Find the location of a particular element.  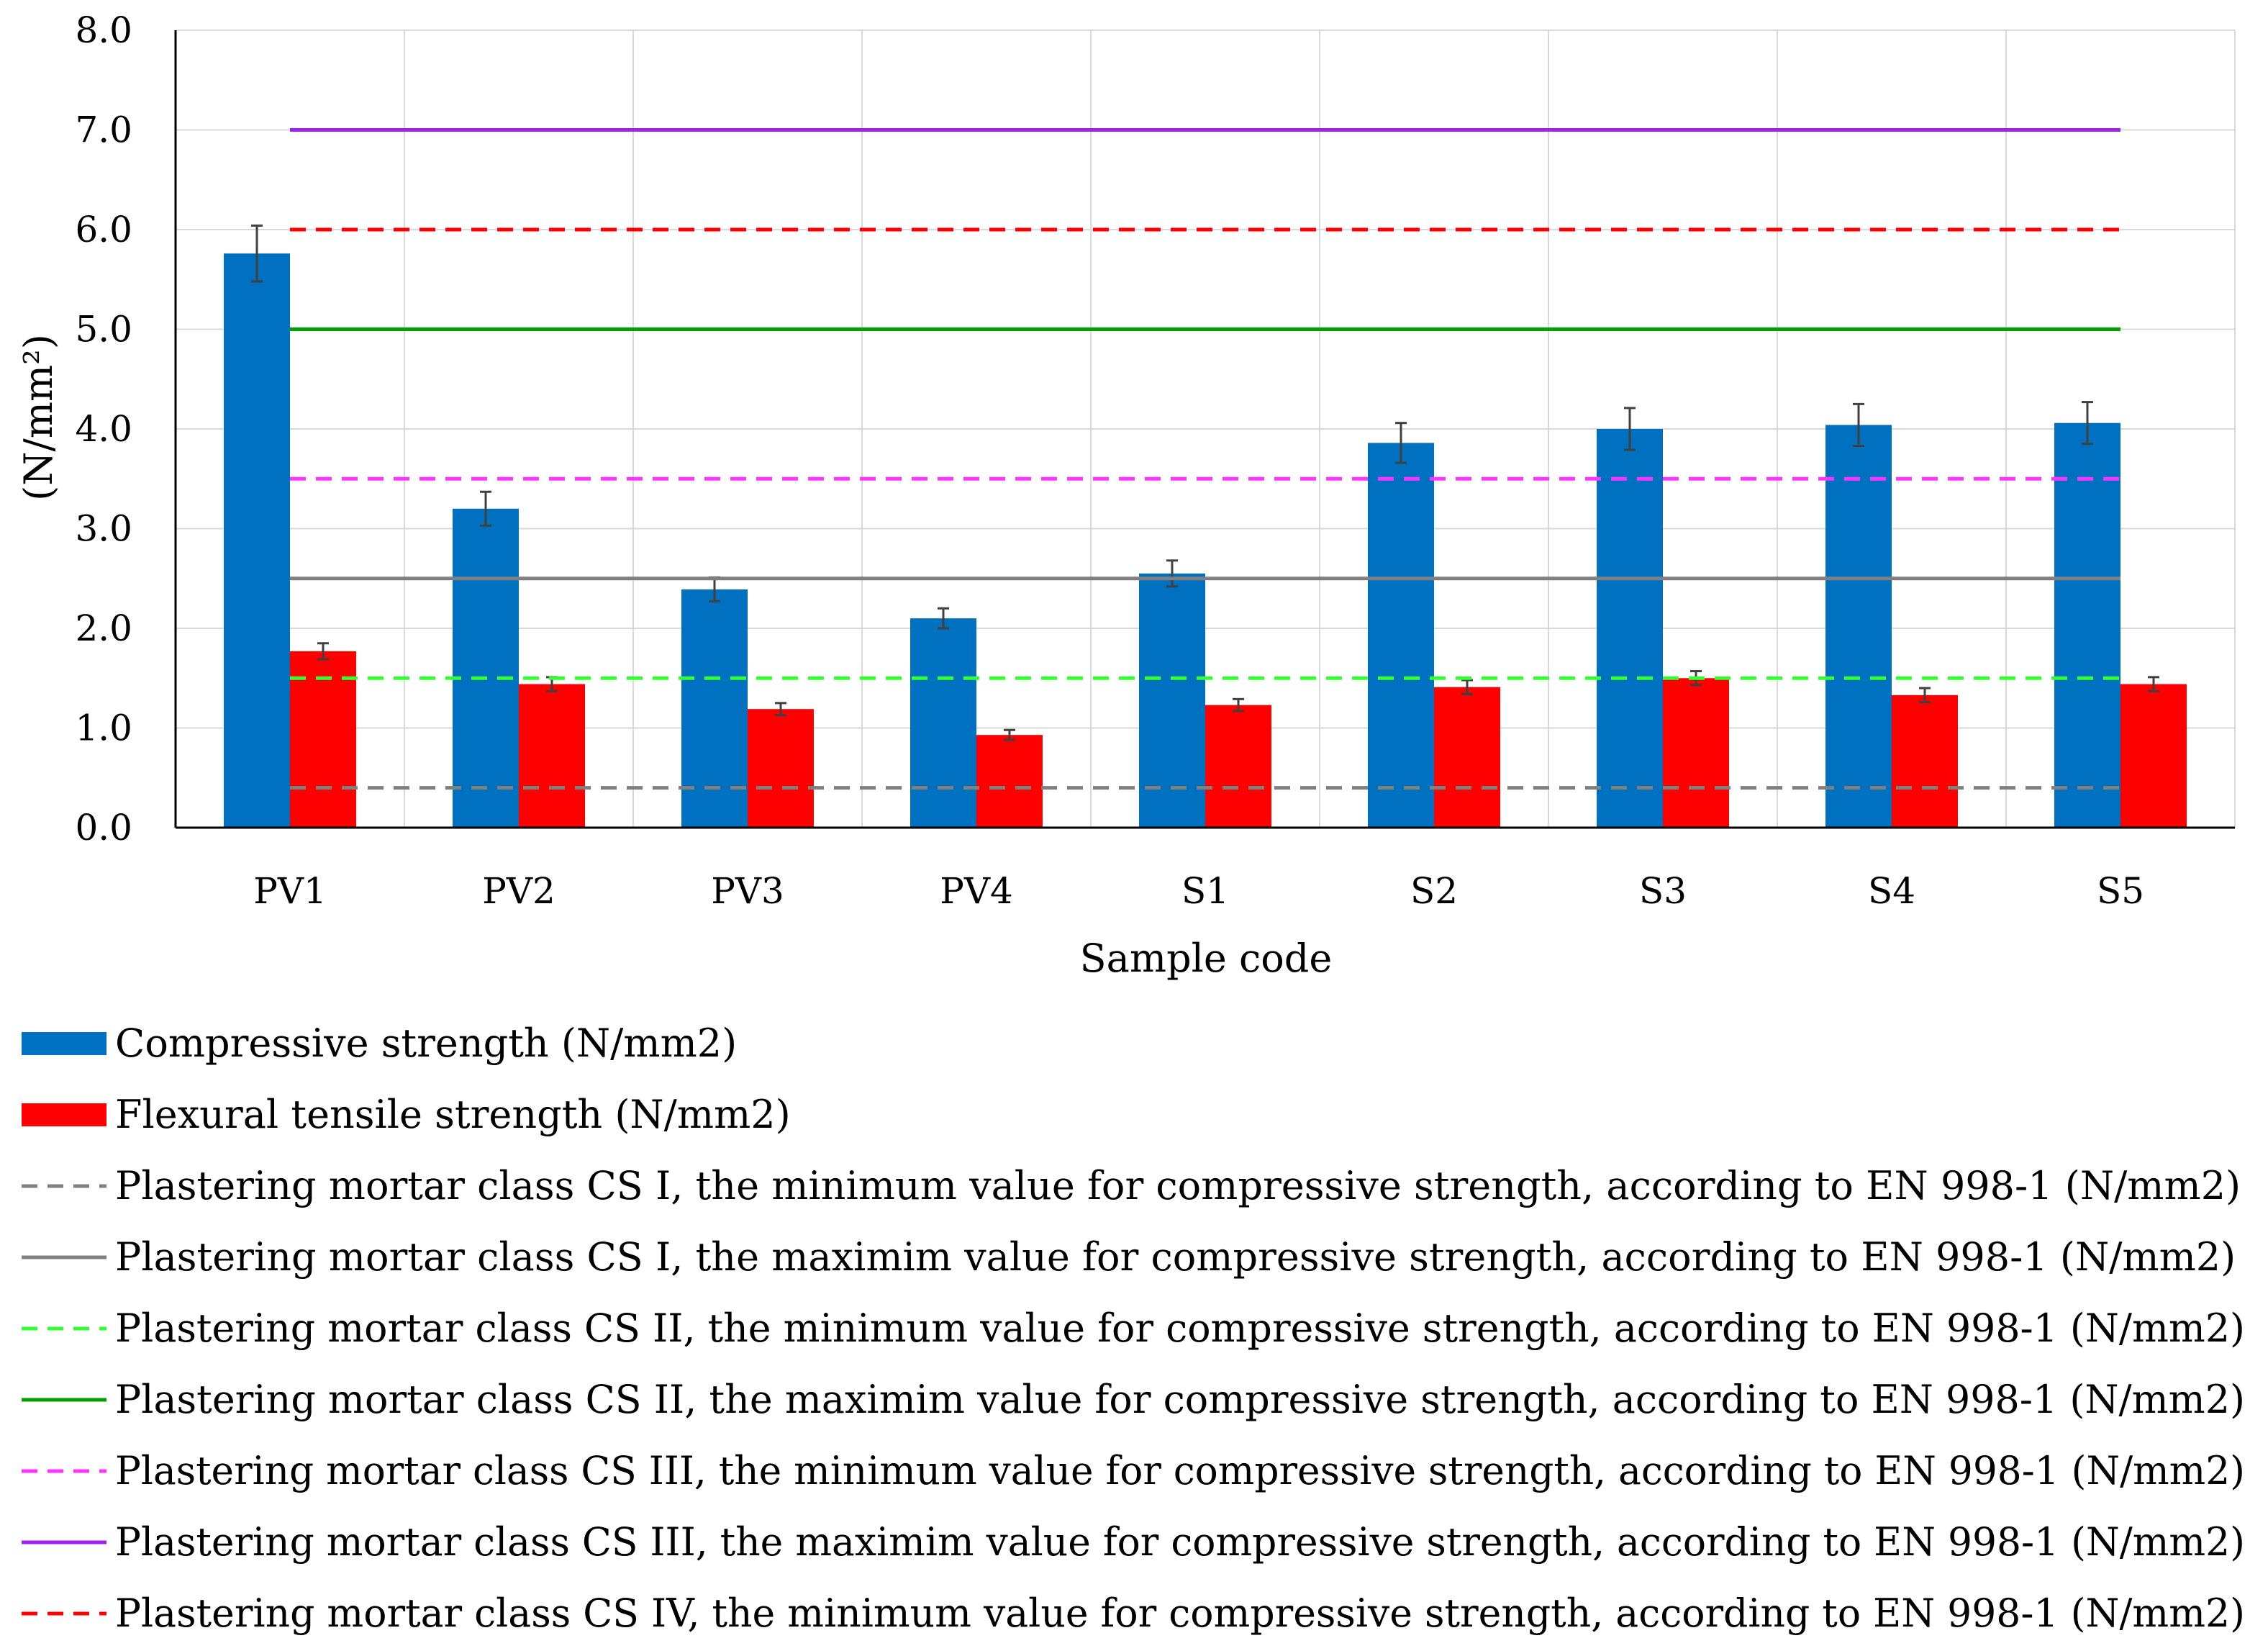

x-tick-label: S2 is located at coordinates (1434, 891).